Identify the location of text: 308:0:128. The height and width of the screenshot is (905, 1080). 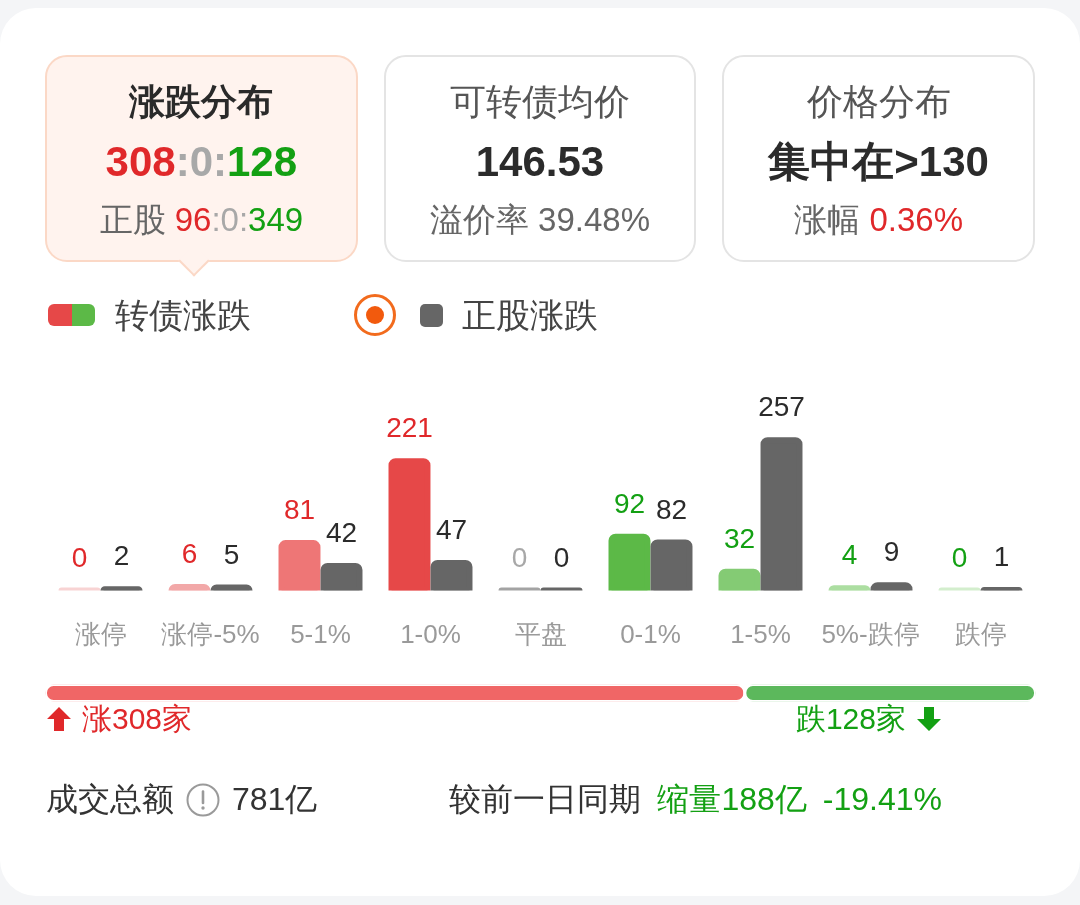
(201, 161).